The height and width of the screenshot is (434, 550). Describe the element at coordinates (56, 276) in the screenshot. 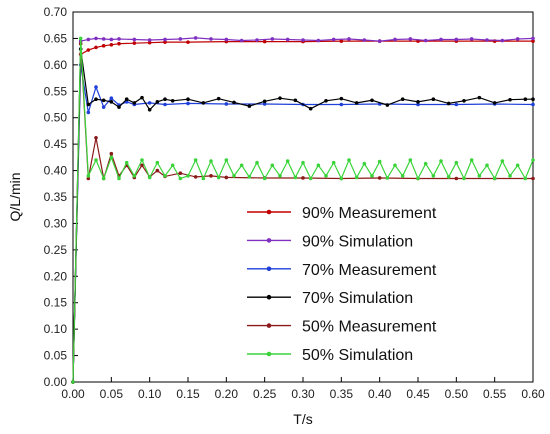

I see `y-tick-label: 0.20` at that location.